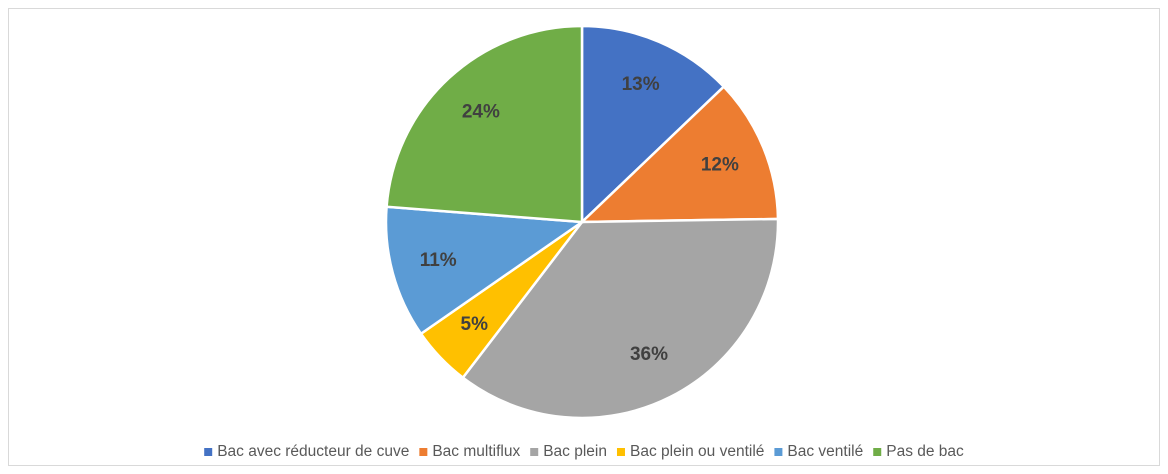  I want to click on legend-label: Pas de bac, so click(925, 451).